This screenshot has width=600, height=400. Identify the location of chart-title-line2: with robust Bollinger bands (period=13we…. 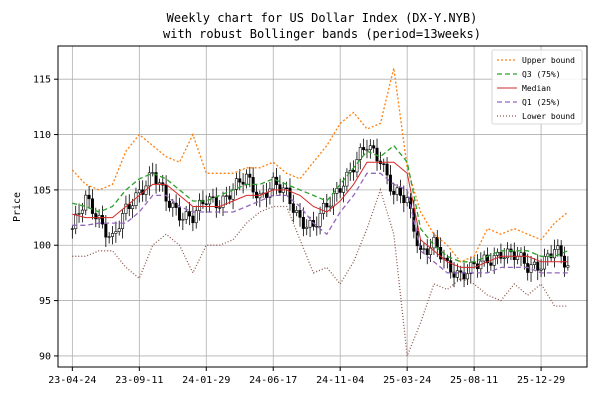
(322, 34).